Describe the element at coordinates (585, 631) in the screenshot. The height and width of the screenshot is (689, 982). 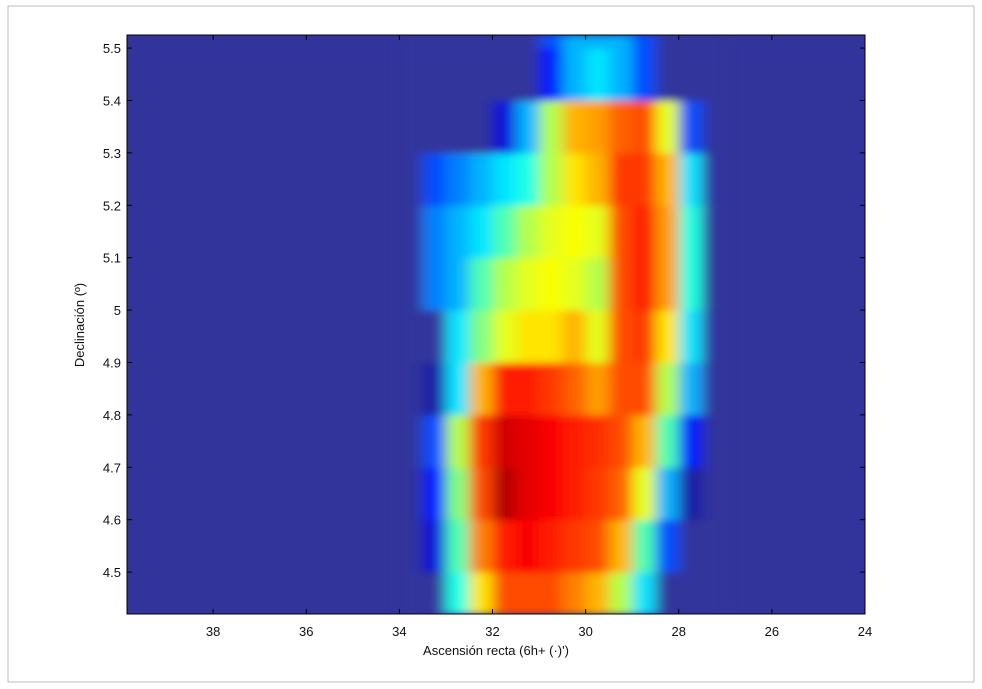
I see `x-tick-label: 30` at that location.